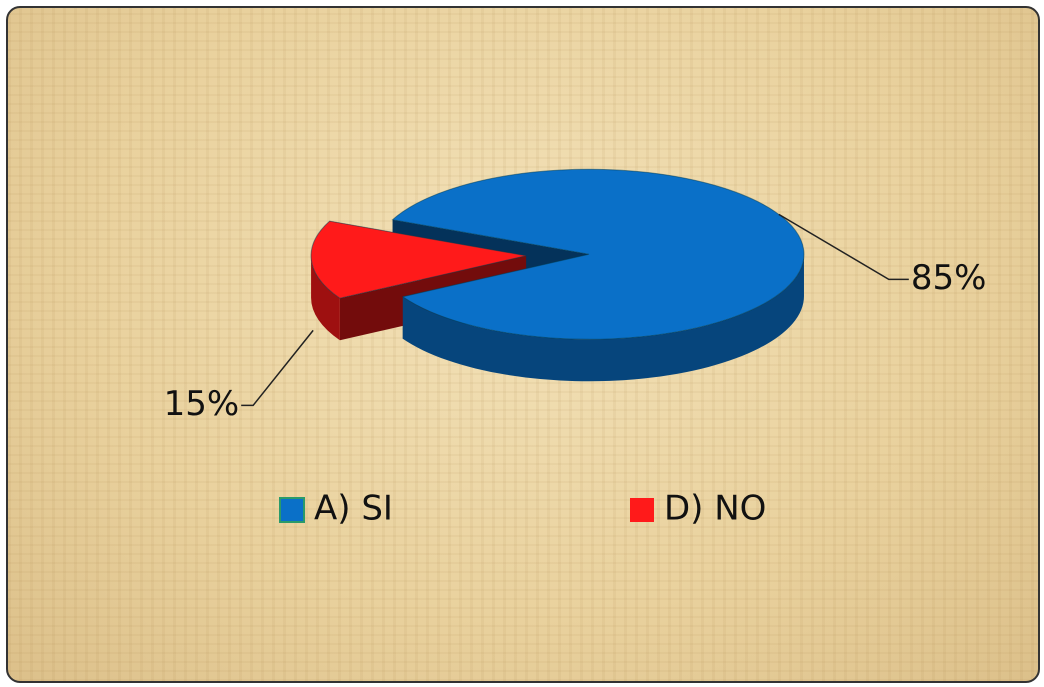  Describe the element at coordinates (353, 509) in the screenshot. I see `legend-label: A) SI` at that location.